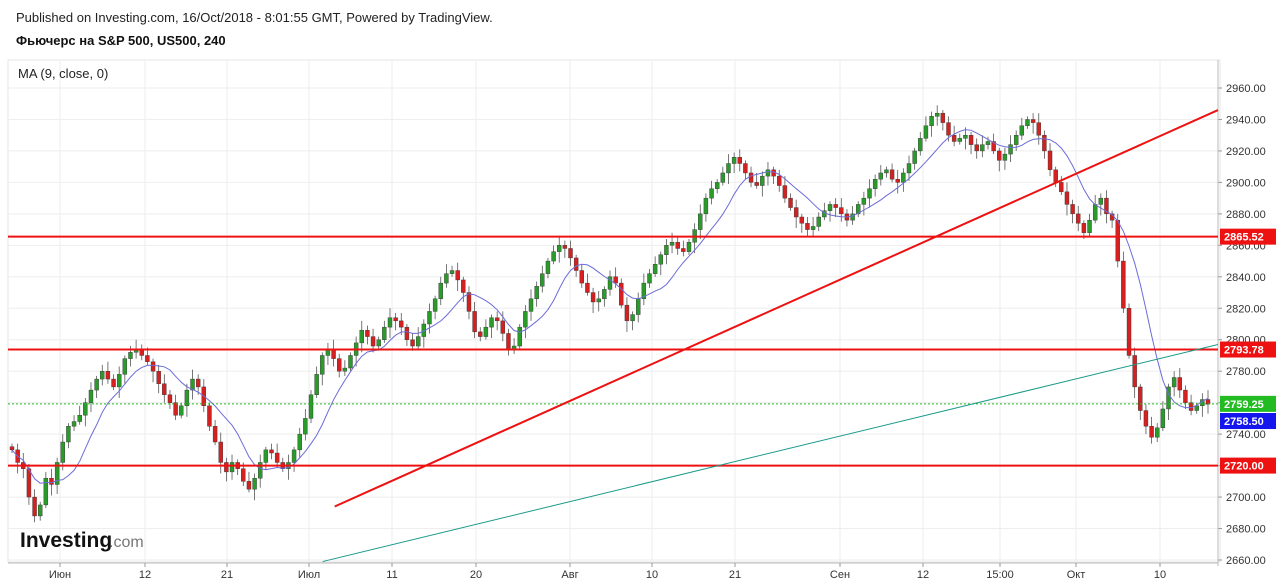  What do you see at coordinates (613, 571) in the screenshot?
I see `x-axis: Июн 12 21 Июл 11 20 Авг 10 21 Сен 12 15:00 Окт 10` at bounding box center [613, 571].